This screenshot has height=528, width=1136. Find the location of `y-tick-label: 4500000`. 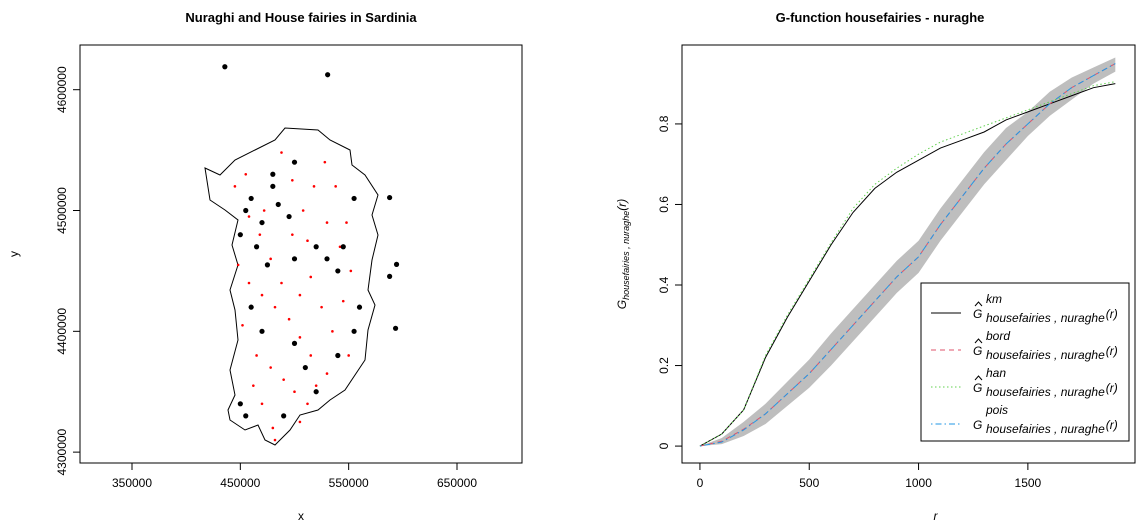

y-tick-label: 4500000 is located at coordinates (62, 210).